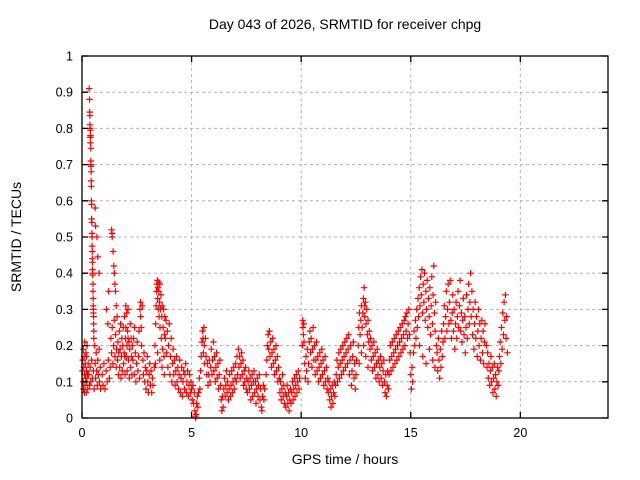 This screenshot has height=480, width=640. What do you see at coordinates (64, 382) in the screenshot?
I see `y-tick-label: 0.1` at bounding box center [64, 382].